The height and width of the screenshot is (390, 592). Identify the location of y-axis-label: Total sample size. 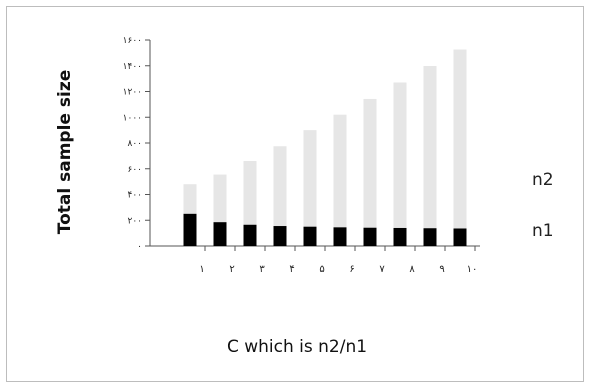
(65, 152).